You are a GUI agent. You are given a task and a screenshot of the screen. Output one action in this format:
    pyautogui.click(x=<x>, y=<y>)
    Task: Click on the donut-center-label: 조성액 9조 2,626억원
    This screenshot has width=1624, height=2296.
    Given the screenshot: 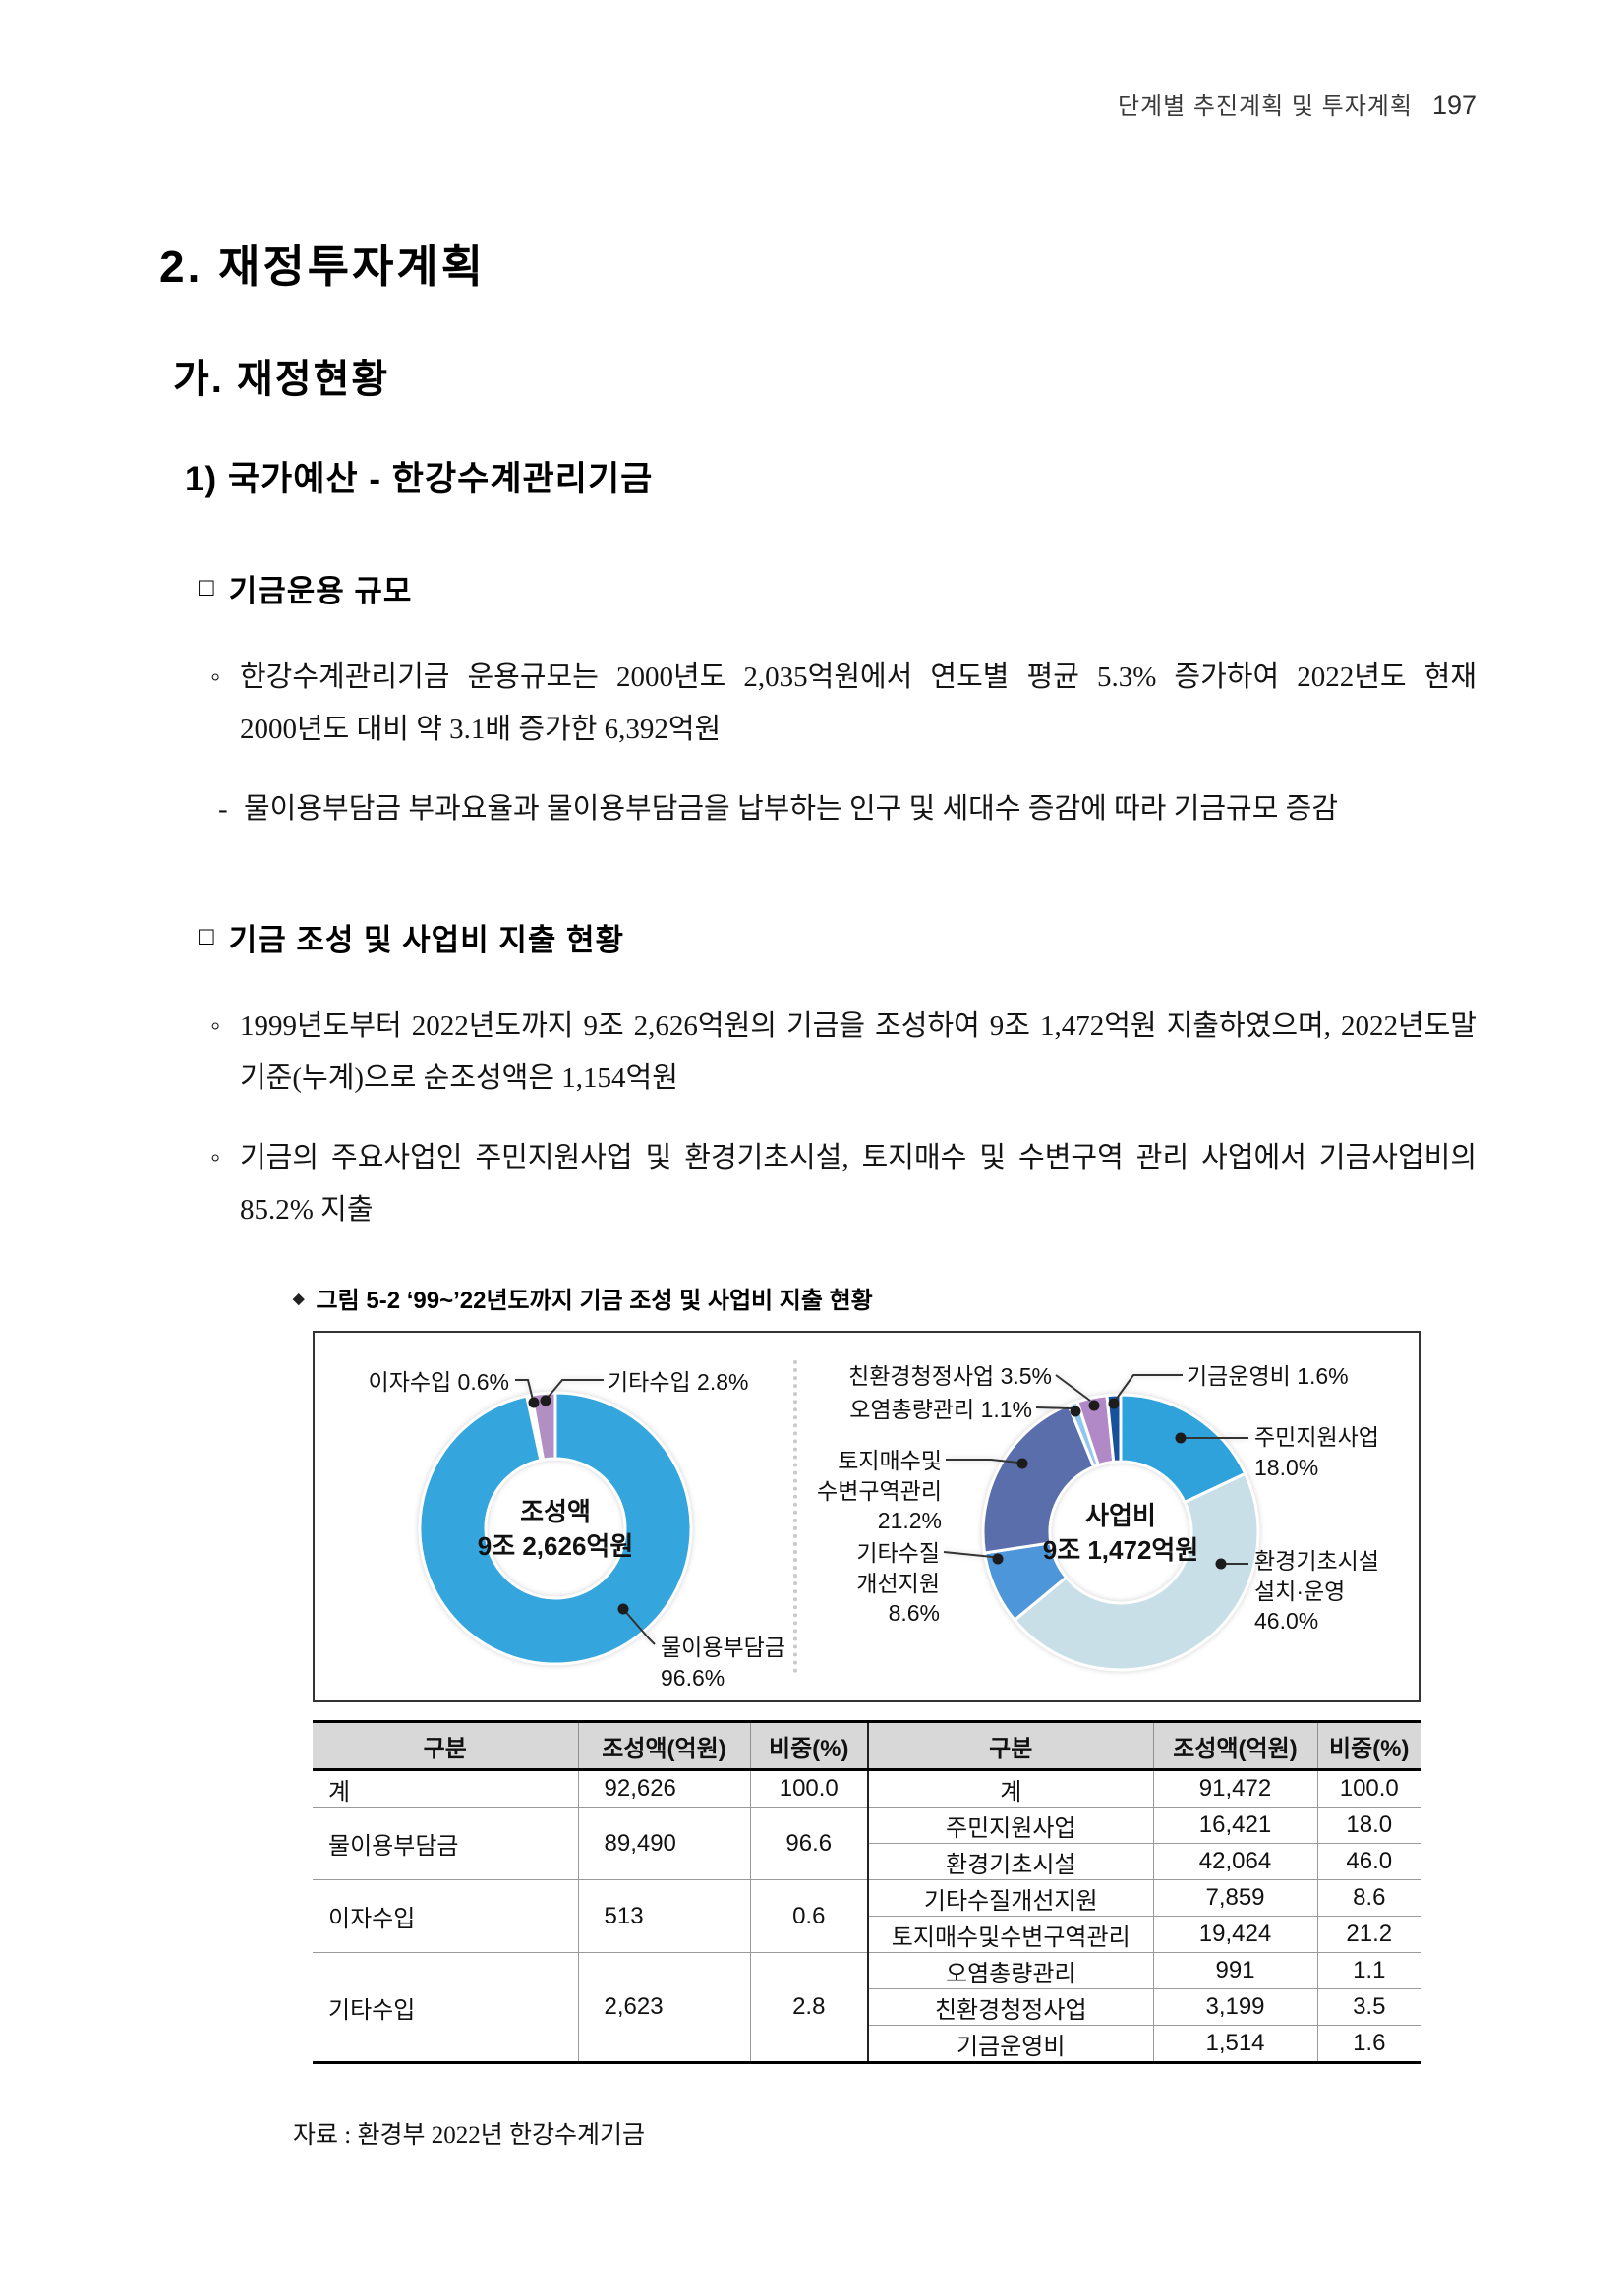 What is the action you would take?
    pyautogui.click(x=555, y=1530)
    